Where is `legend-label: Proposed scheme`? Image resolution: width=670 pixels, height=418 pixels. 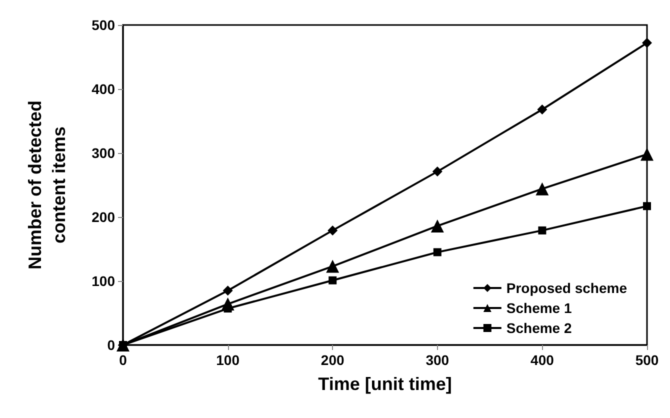 legend-label: Proposed scheme is located at coordinates (567, 288).